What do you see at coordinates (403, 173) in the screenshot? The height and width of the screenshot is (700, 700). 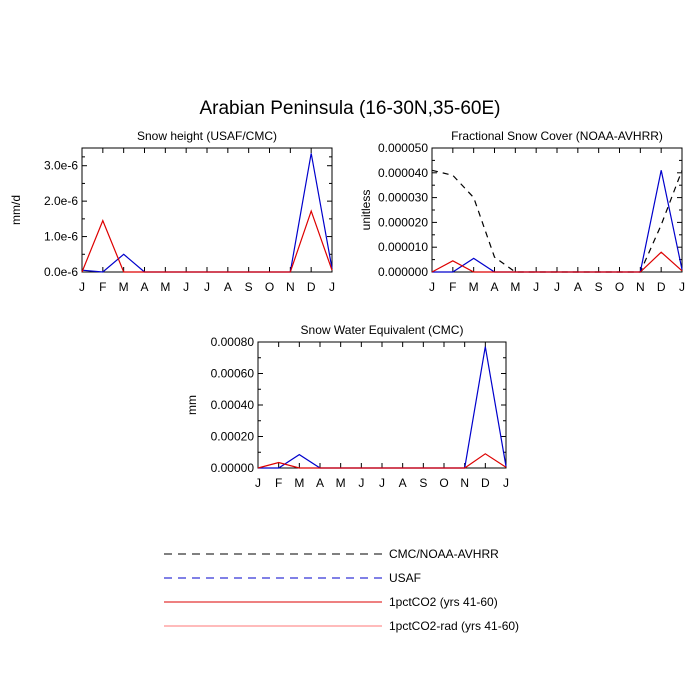 I see `y-tick-label: 0.000040` at bounding box center [403, 173].